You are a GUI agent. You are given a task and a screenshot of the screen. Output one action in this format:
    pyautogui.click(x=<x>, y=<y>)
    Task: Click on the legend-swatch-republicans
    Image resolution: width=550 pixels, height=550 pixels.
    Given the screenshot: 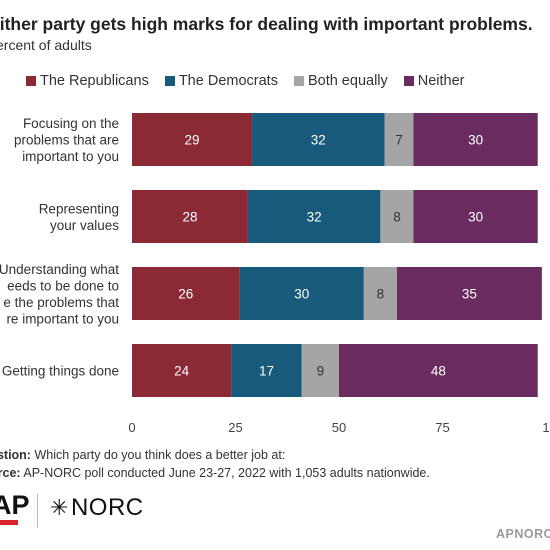 What is the action you would take?
    pyautogui.click(x=31, y=81)
    